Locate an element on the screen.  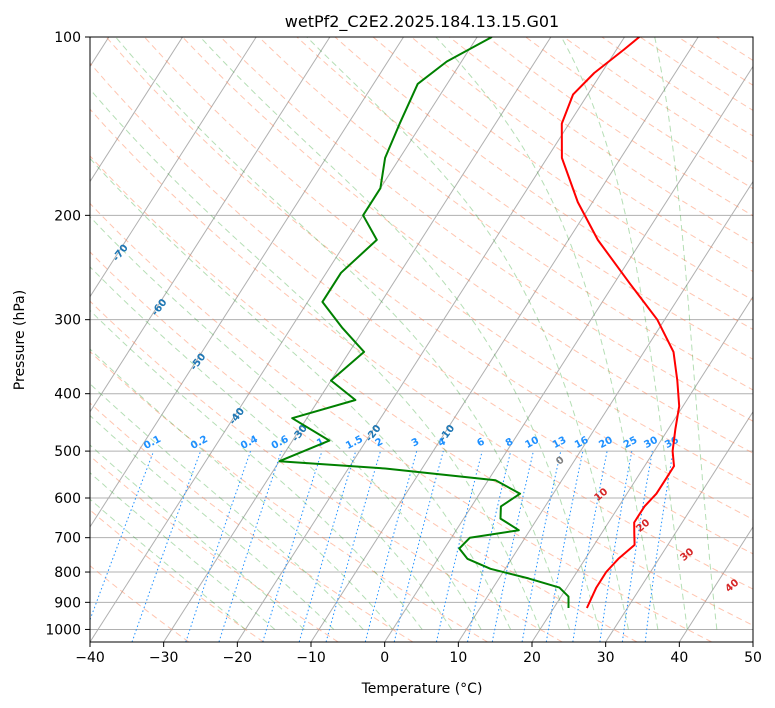
x-tick-label: 40 is located at coordinates (679, 658).